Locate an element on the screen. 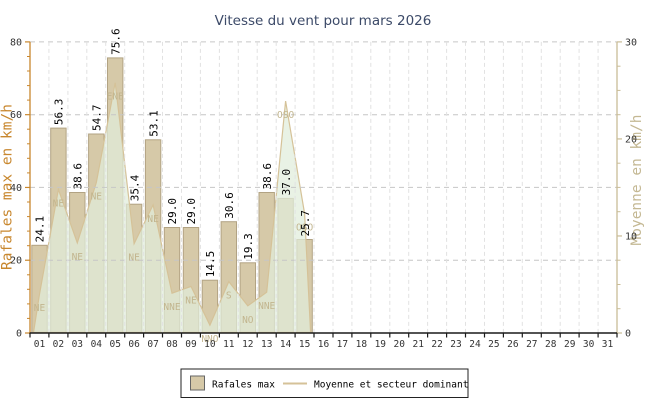  x-tick-label-day-28: 28 is located at coordinates (551, 344).